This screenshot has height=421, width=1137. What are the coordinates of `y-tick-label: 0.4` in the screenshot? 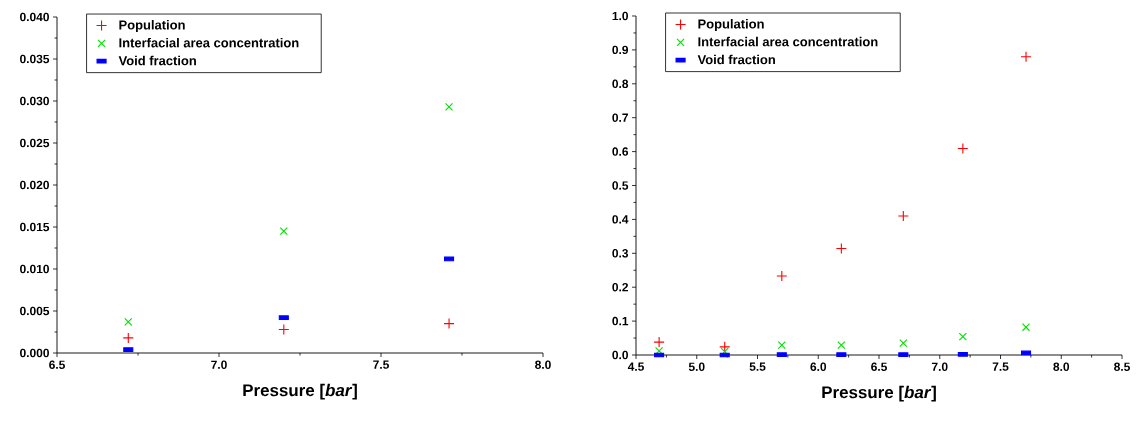 It's located at (620, 219).